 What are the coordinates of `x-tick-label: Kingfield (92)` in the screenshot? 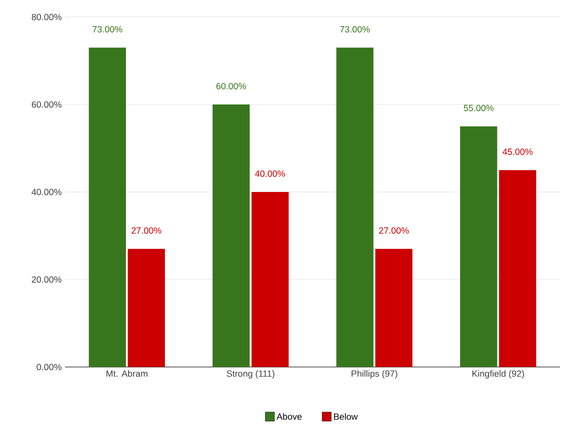 It's located at (498, 374).